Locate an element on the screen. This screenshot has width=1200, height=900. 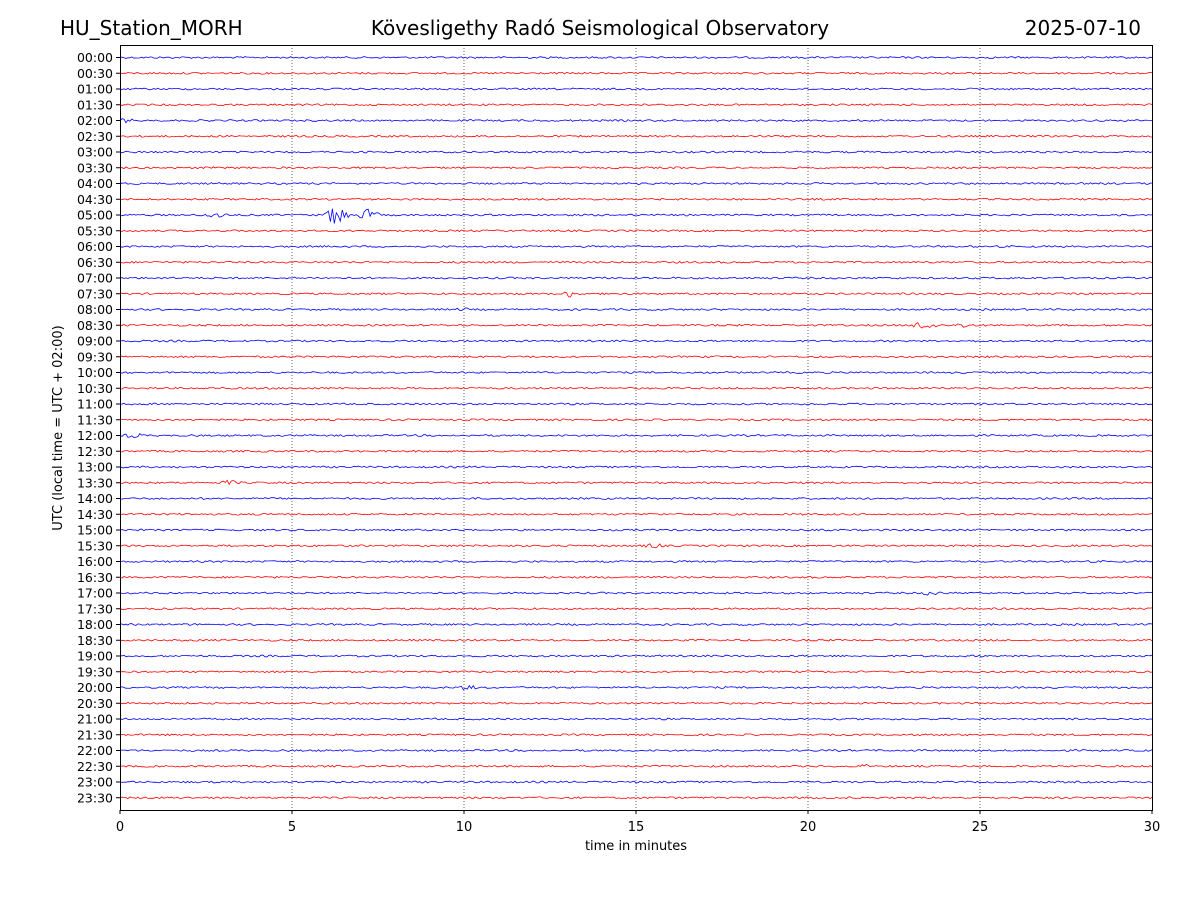
y-tick-label: 18:30 is located at coordinates (95, 640).